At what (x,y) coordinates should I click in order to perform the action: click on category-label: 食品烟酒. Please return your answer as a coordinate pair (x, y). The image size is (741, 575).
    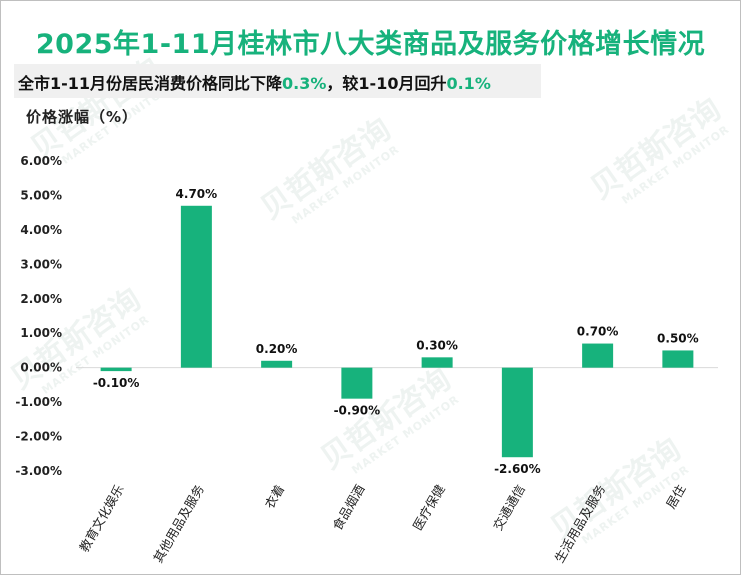
    Looking at the image, I should click on (348, 507).